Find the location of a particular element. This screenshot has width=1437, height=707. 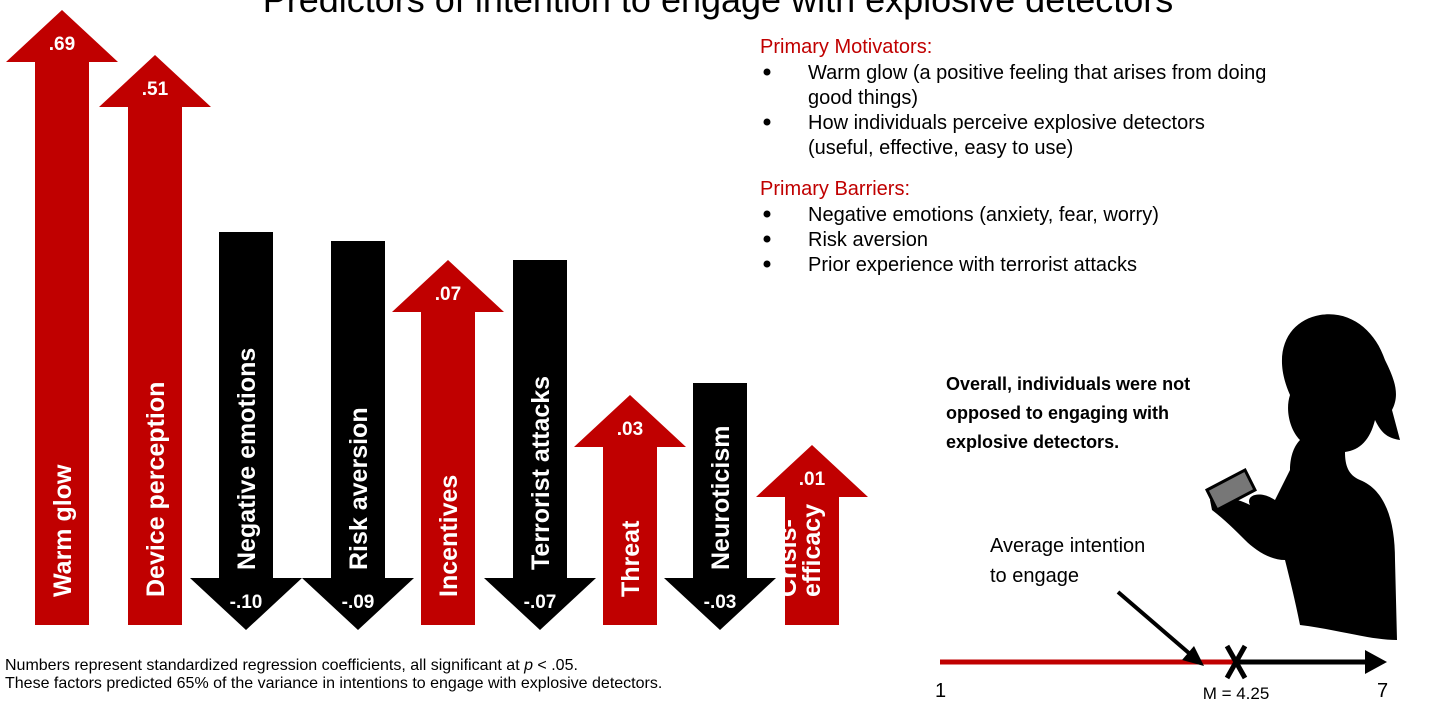

arrow-label: Terrorist attacks is located at coordinates (541, 473).